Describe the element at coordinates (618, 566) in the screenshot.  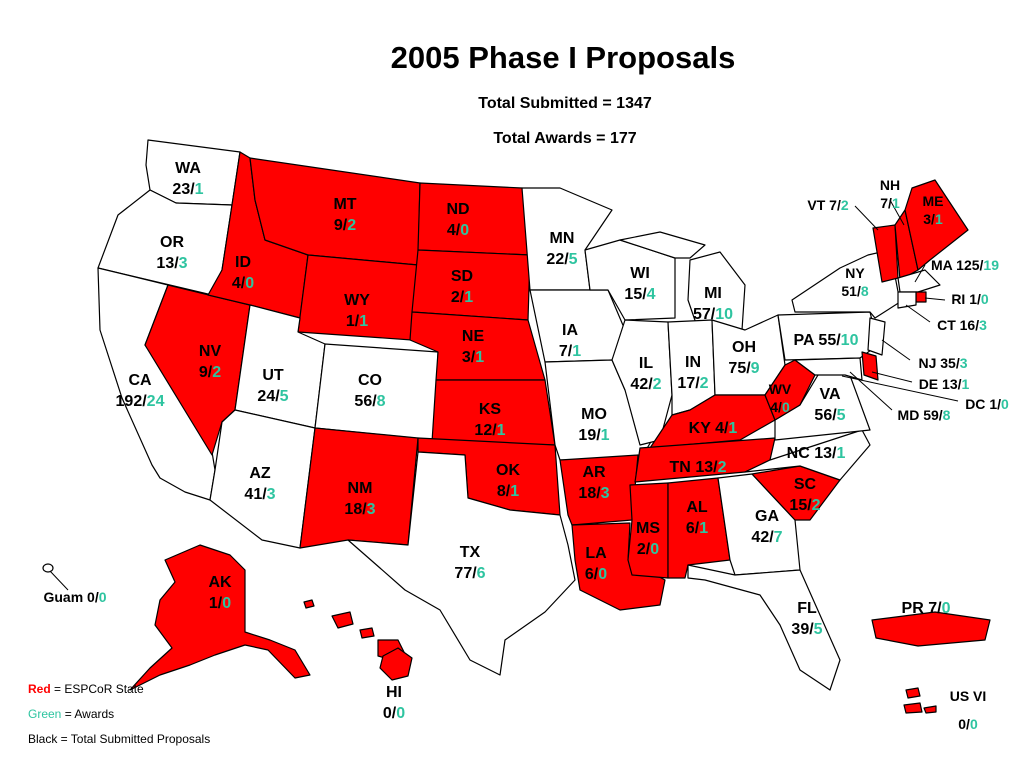
I see `state-LA` at that location.